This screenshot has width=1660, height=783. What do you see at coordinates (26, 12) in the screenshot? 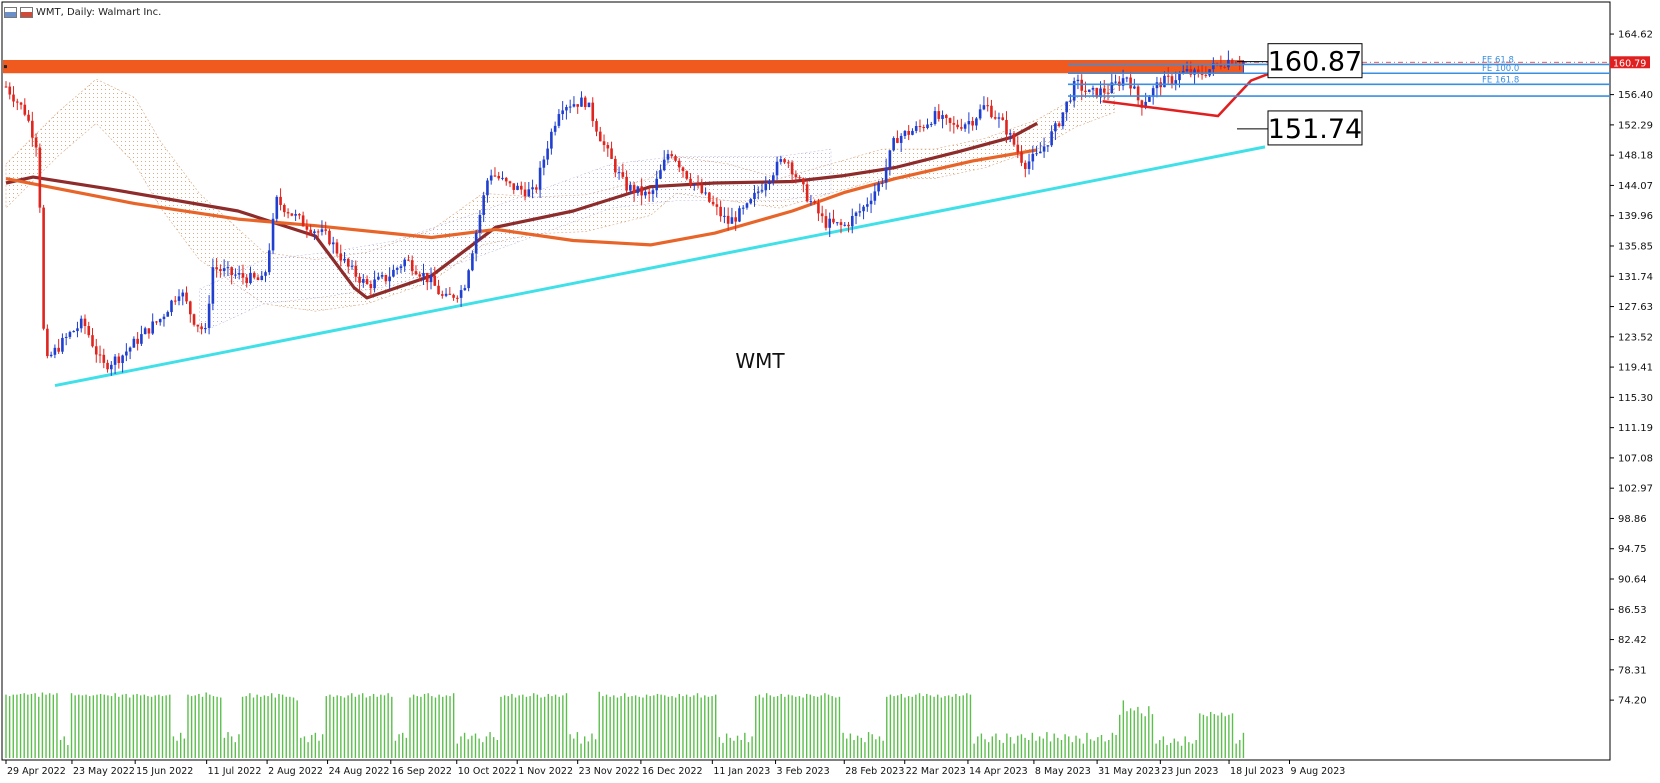
I see `chart-settings-icon` at bounding box center [26, 12].